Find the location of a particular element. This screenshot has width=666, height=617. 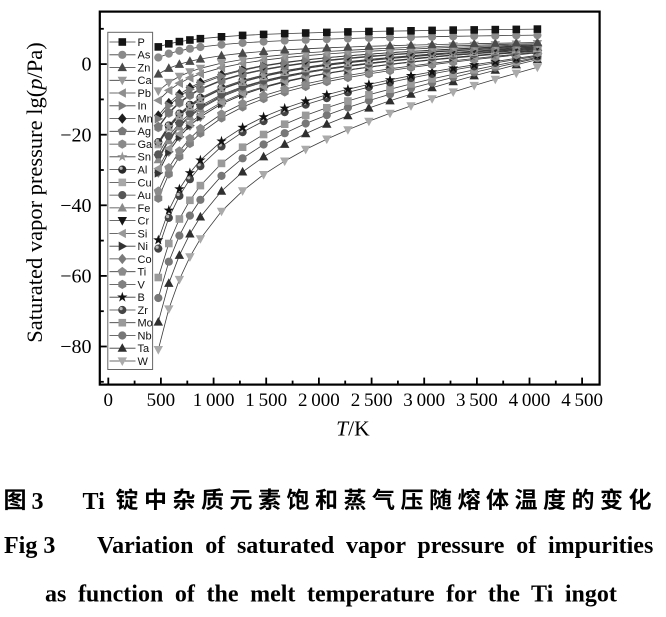

svg-text: Au is located at coordinates (144, 196).